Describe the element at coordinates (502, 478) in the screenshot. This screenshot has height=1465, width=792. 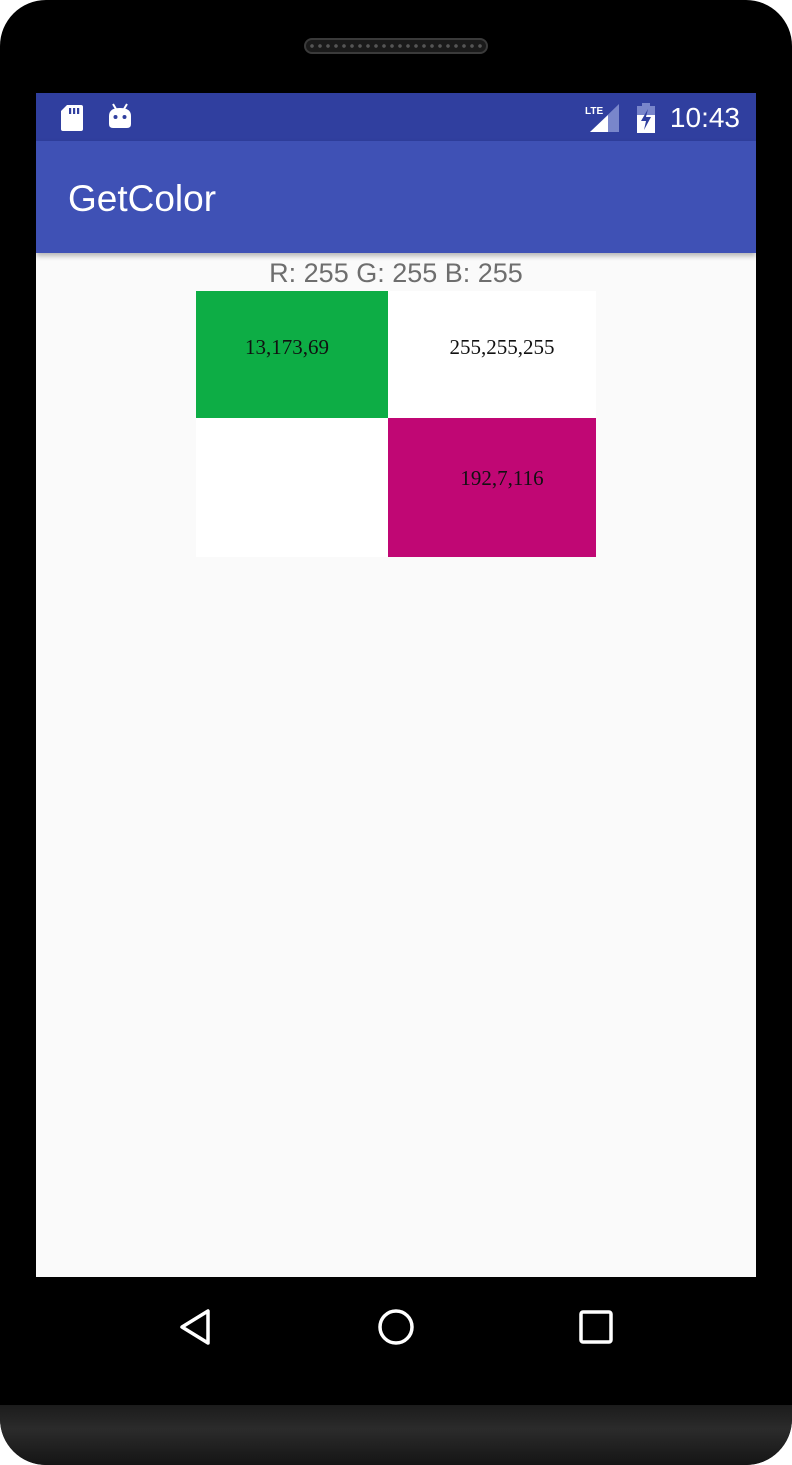
I see `color-cell-label: 192,7,116` at that location.